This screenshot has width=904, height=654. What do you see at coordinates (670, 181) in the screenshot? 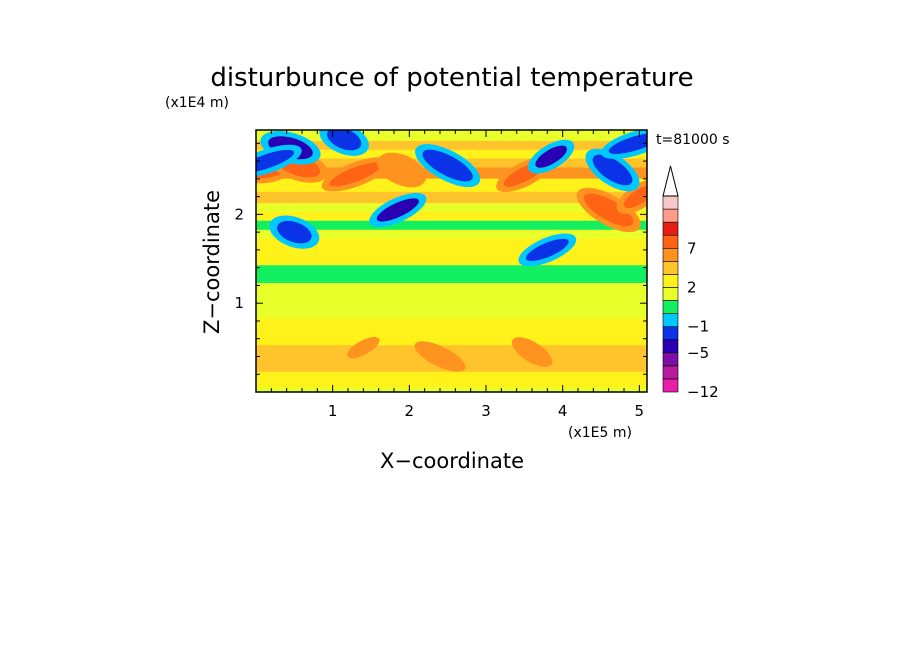
I see `colorbar-extend-arrow` at bounding box center [670, 181].